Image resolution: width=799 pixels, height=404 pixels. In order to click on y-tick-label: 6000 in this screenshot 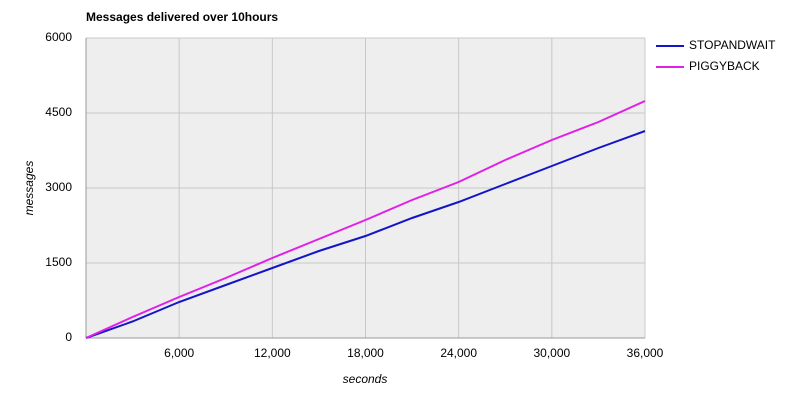, I will do `click(58, 37)`.